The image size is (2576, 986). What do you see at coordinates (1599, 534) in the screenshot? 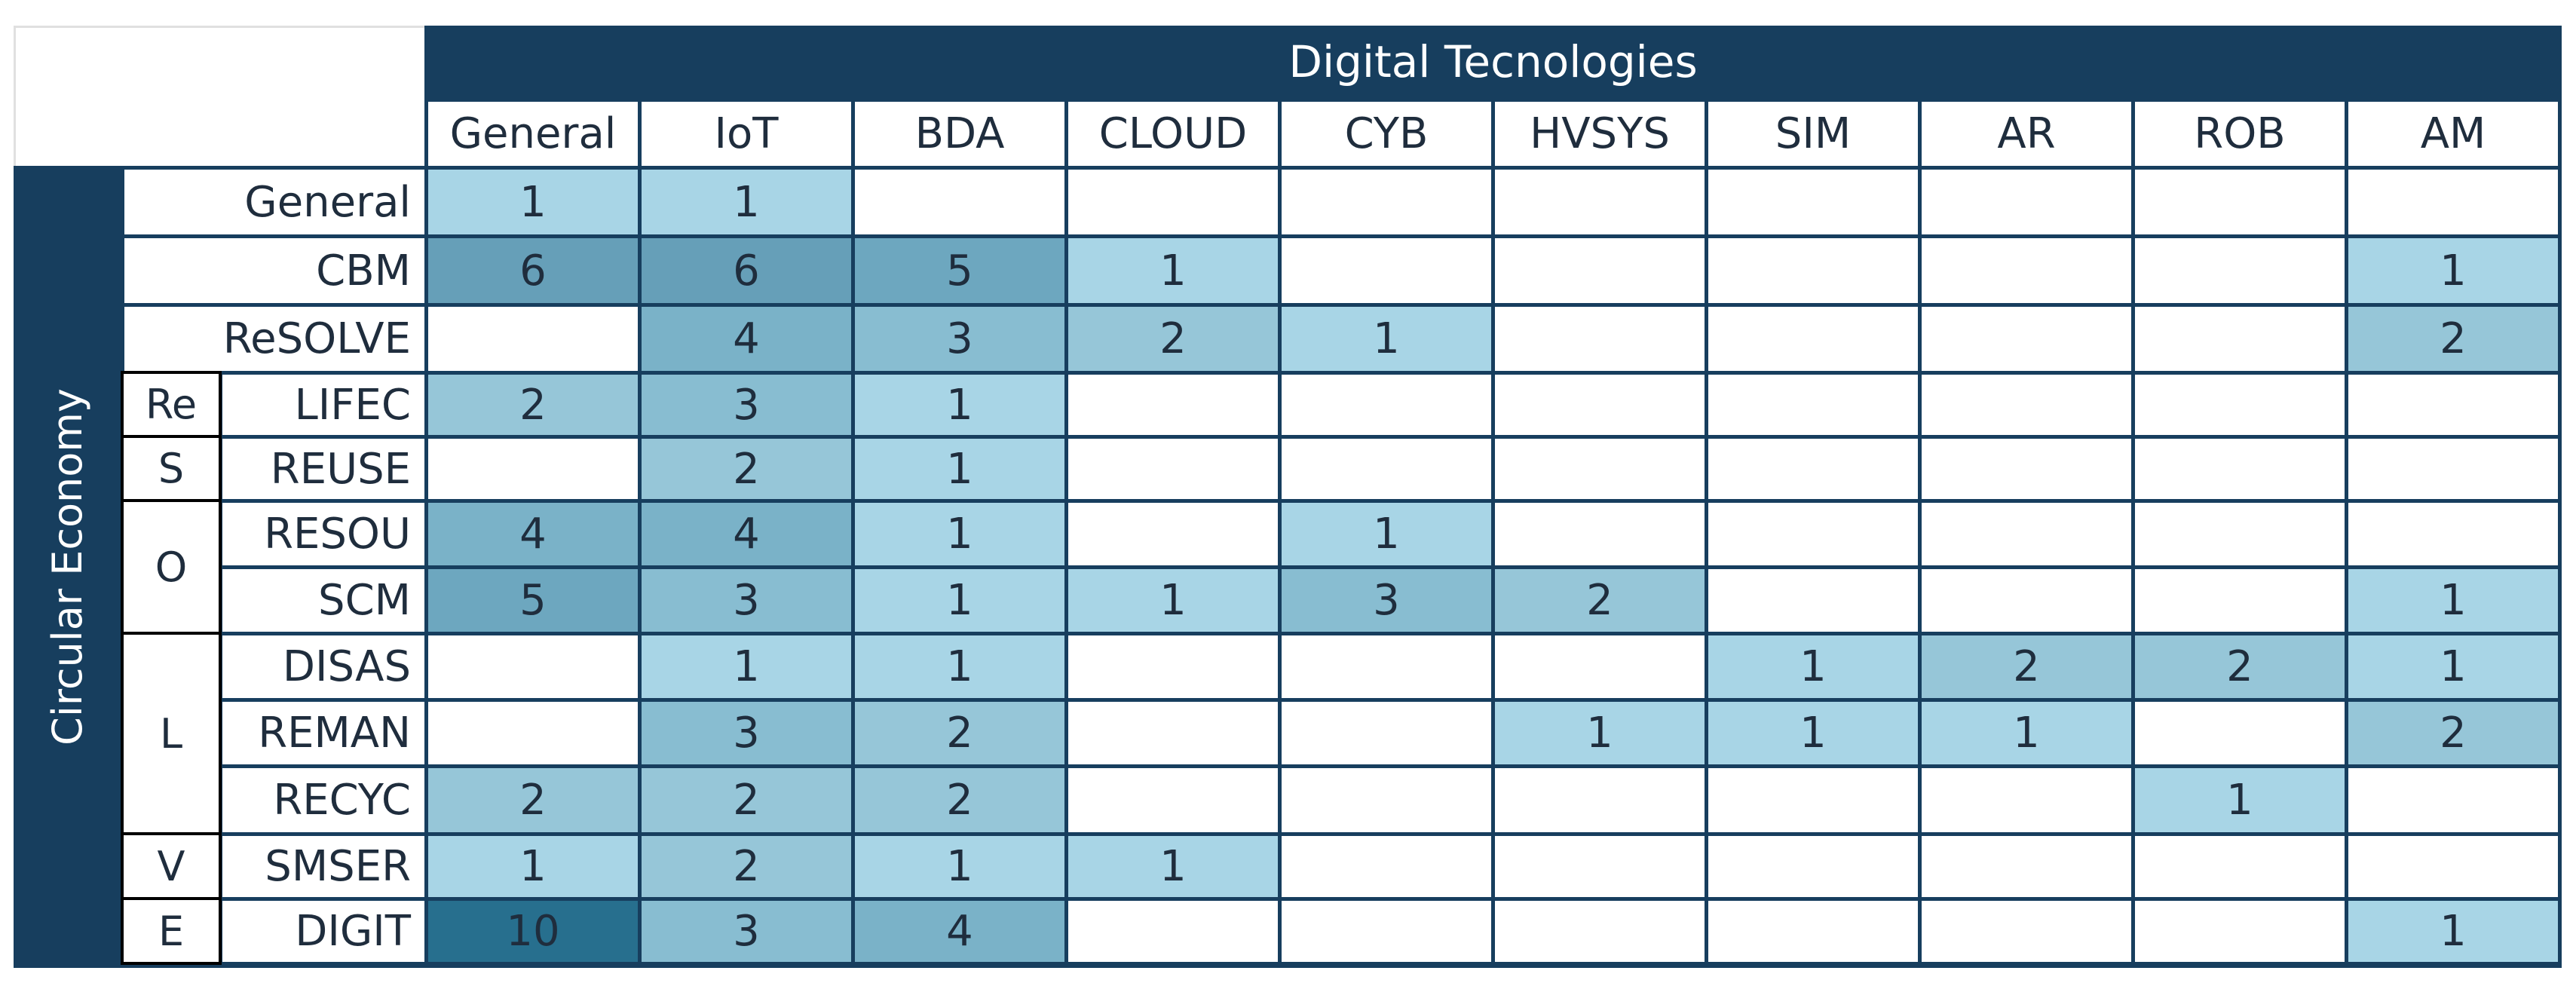
I see `cell-resou-hvsys` at bounding box center [1599, 534].